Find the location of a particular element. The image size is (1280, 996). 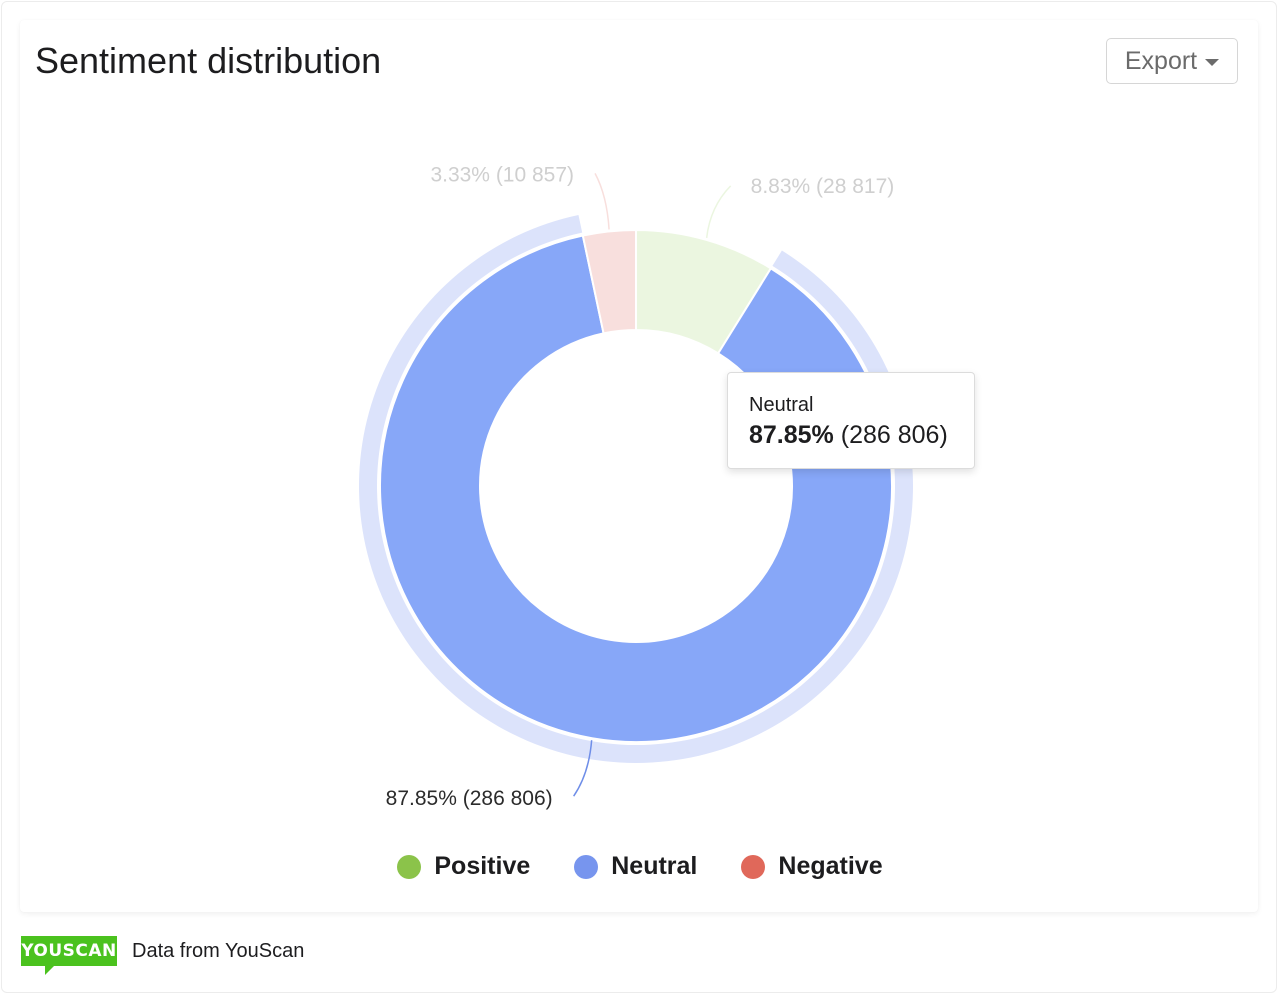

legend-item-positive: Positive is located at coordinates (463, 866).